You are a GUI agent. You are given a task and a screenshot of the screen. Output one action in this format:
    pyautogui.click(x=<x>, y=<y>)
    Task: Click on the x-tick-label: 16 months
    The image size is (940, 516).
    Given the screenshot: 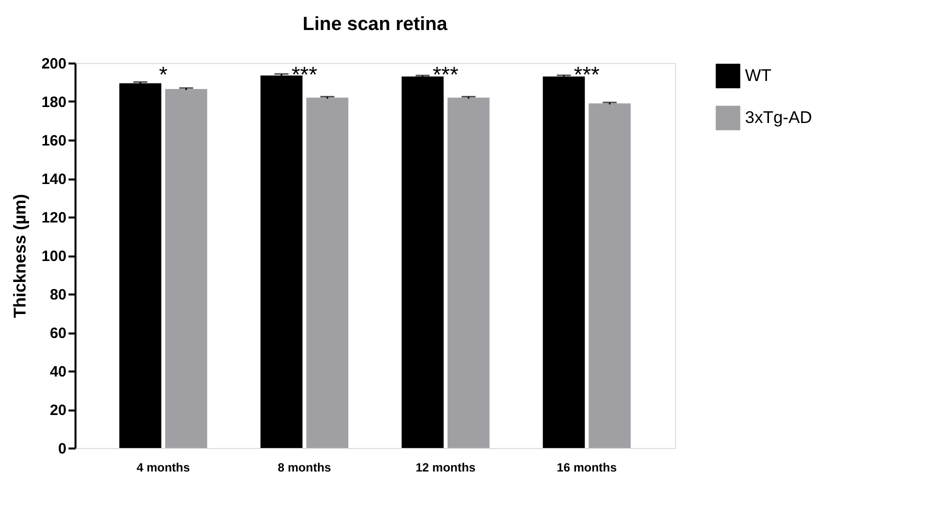 What is the action you would take?
    pyautogui.click(x=587, y=467)
    